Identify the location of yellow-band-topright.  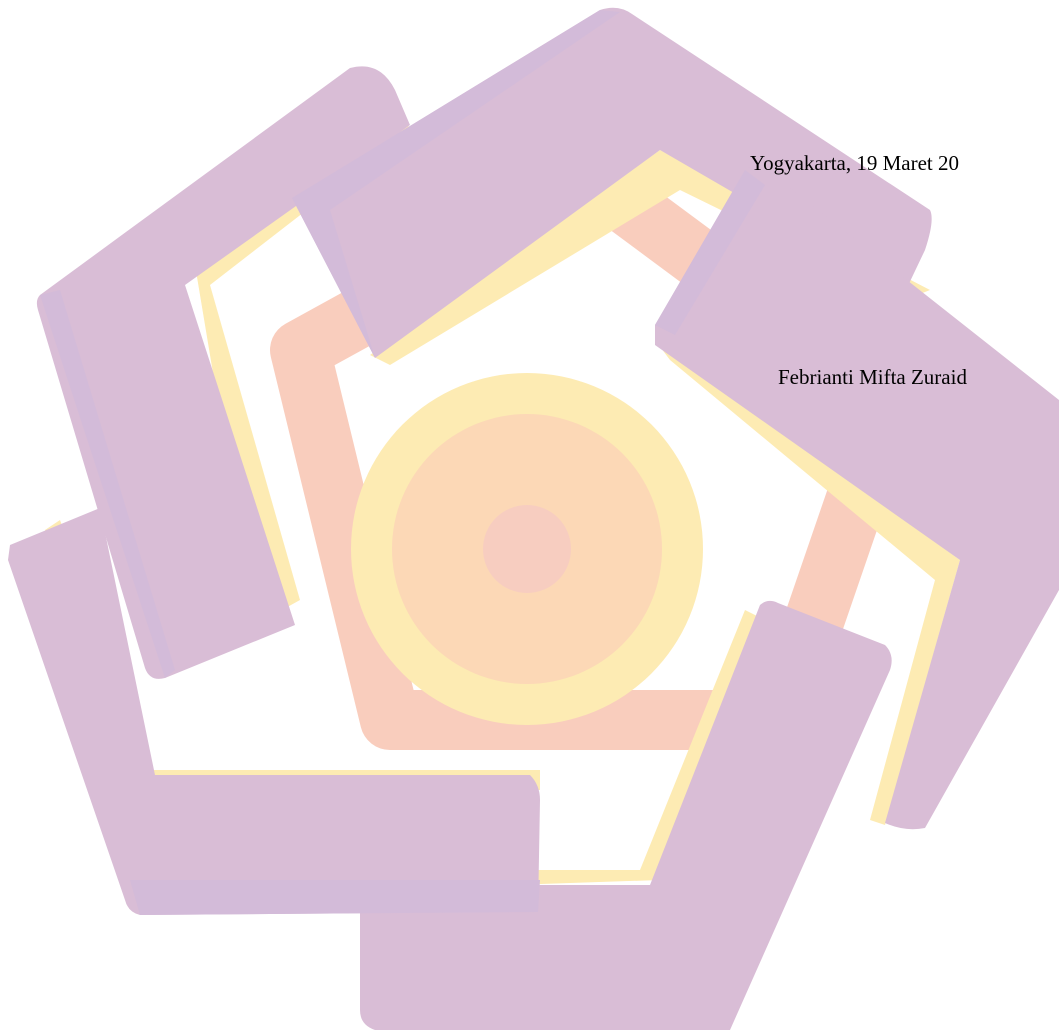
(650, 257).